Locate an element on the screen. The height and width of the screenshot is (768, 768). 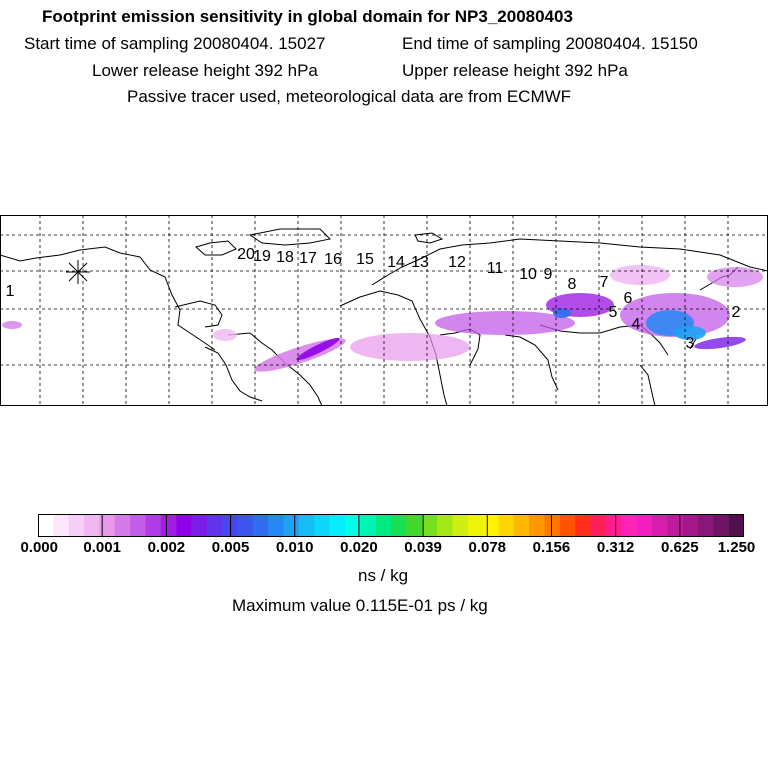
colorbar-tick-label: 0.020 is located at coordinates (359, 547).